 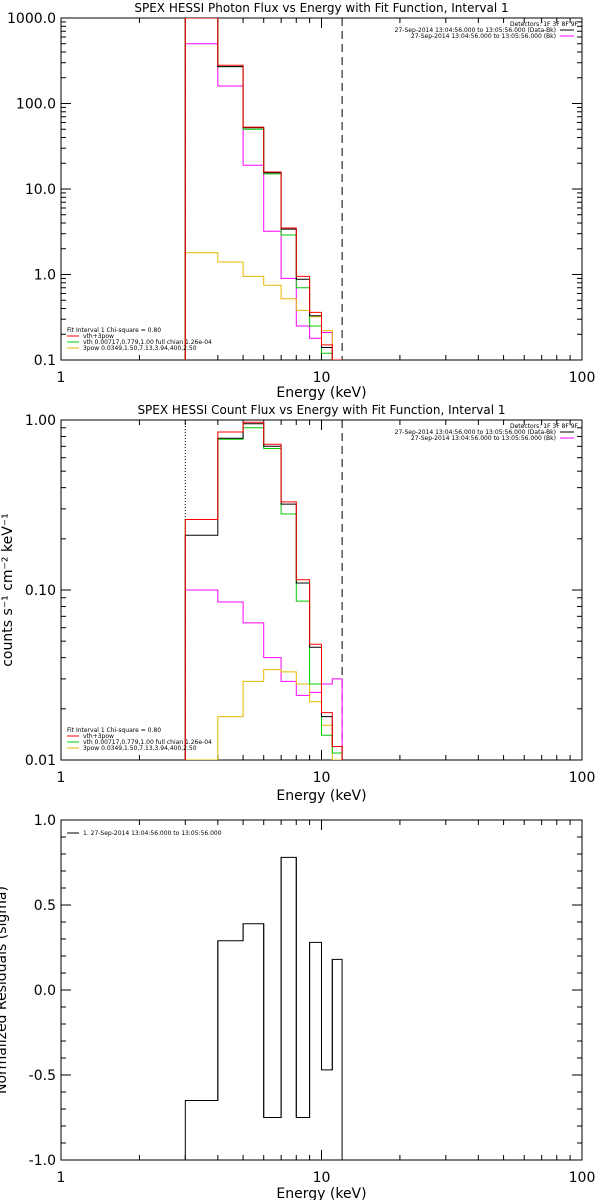 What do you see at coordinates (8, 590) in the screenshot?
I see `y-axis-label: counts s⁻¹ cm⁻² keV⁻¹` at bounding box center [8, 590].